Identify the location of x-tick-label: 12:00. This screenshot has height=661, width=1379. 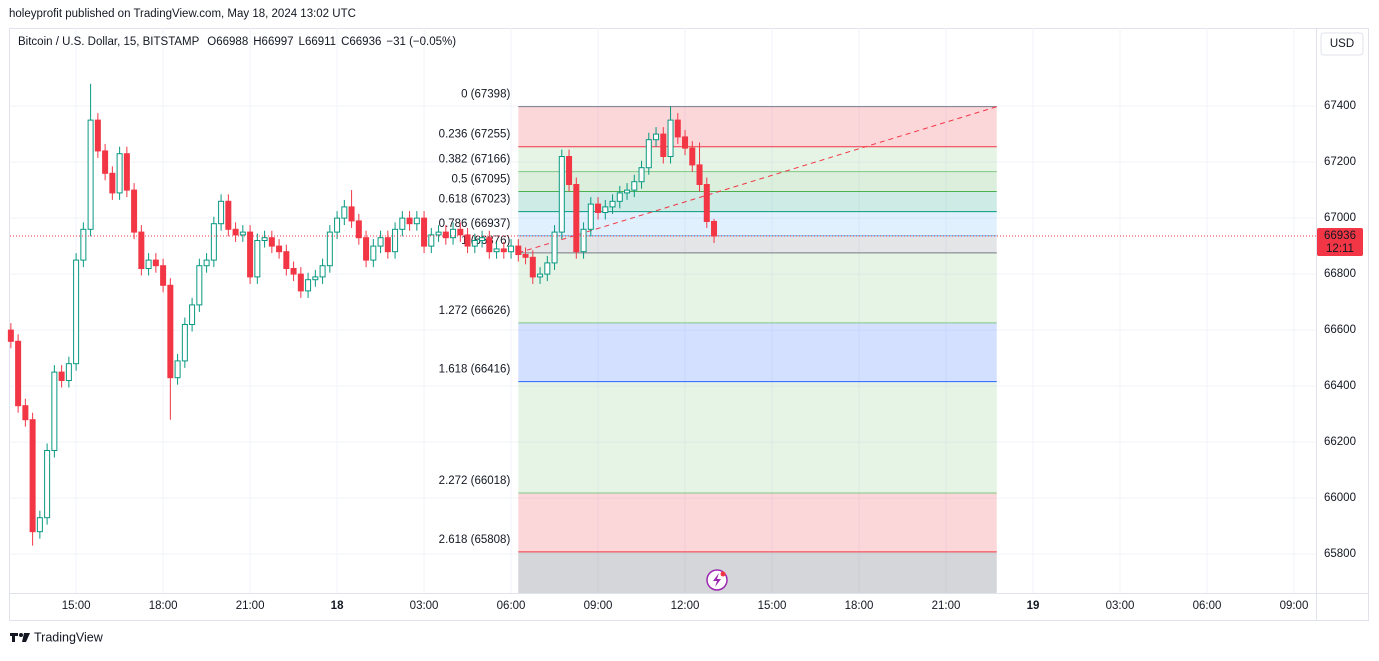
(685, 606).